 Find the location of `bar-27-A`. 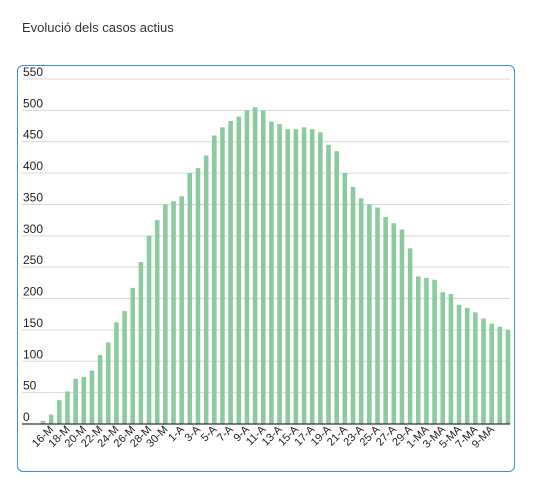

bar-27-A is located at coordinates (394, 323).